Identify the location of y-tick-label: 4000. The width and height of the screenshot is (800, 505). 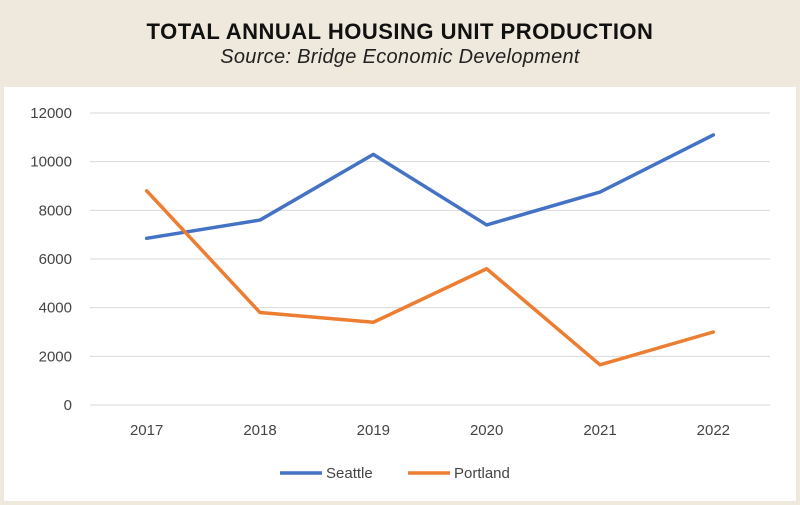
(55, 308).